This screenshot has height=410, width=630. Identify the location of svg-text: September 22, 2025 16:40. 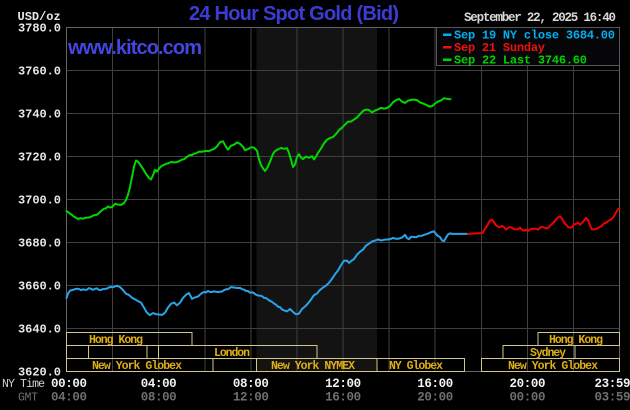
(540, 18).